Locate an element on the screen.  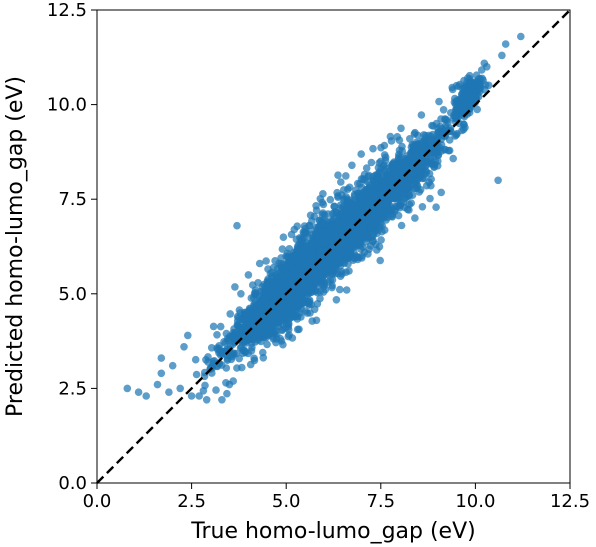
x-tick-label: 10.0 is located at coordinates (475, 501).